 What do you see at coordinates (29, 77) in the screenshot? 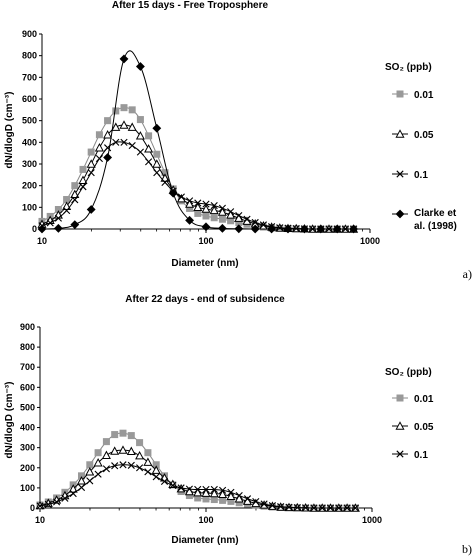
I see `chart-a-y-tick-label: 700` at bounding box center [29, 77].